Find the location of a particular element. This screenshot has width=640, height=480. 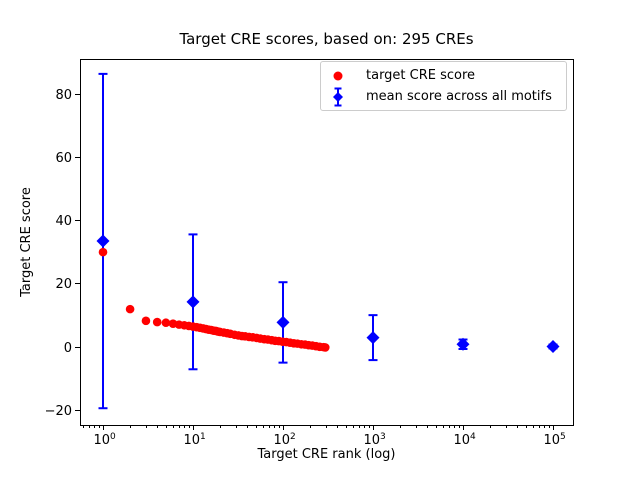

blue-diamond-errorbar-marker-icon is located at coordinates (338, 97).